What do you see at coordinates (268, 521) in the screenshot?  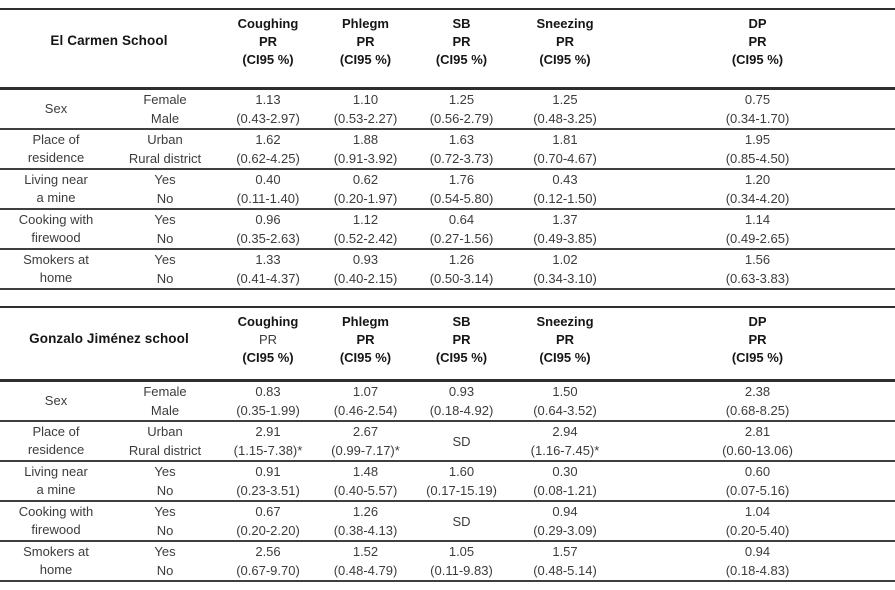 I see `value-cell-coughing: 0.67 (0.20-2.20)` at bounding box center [268, 521].